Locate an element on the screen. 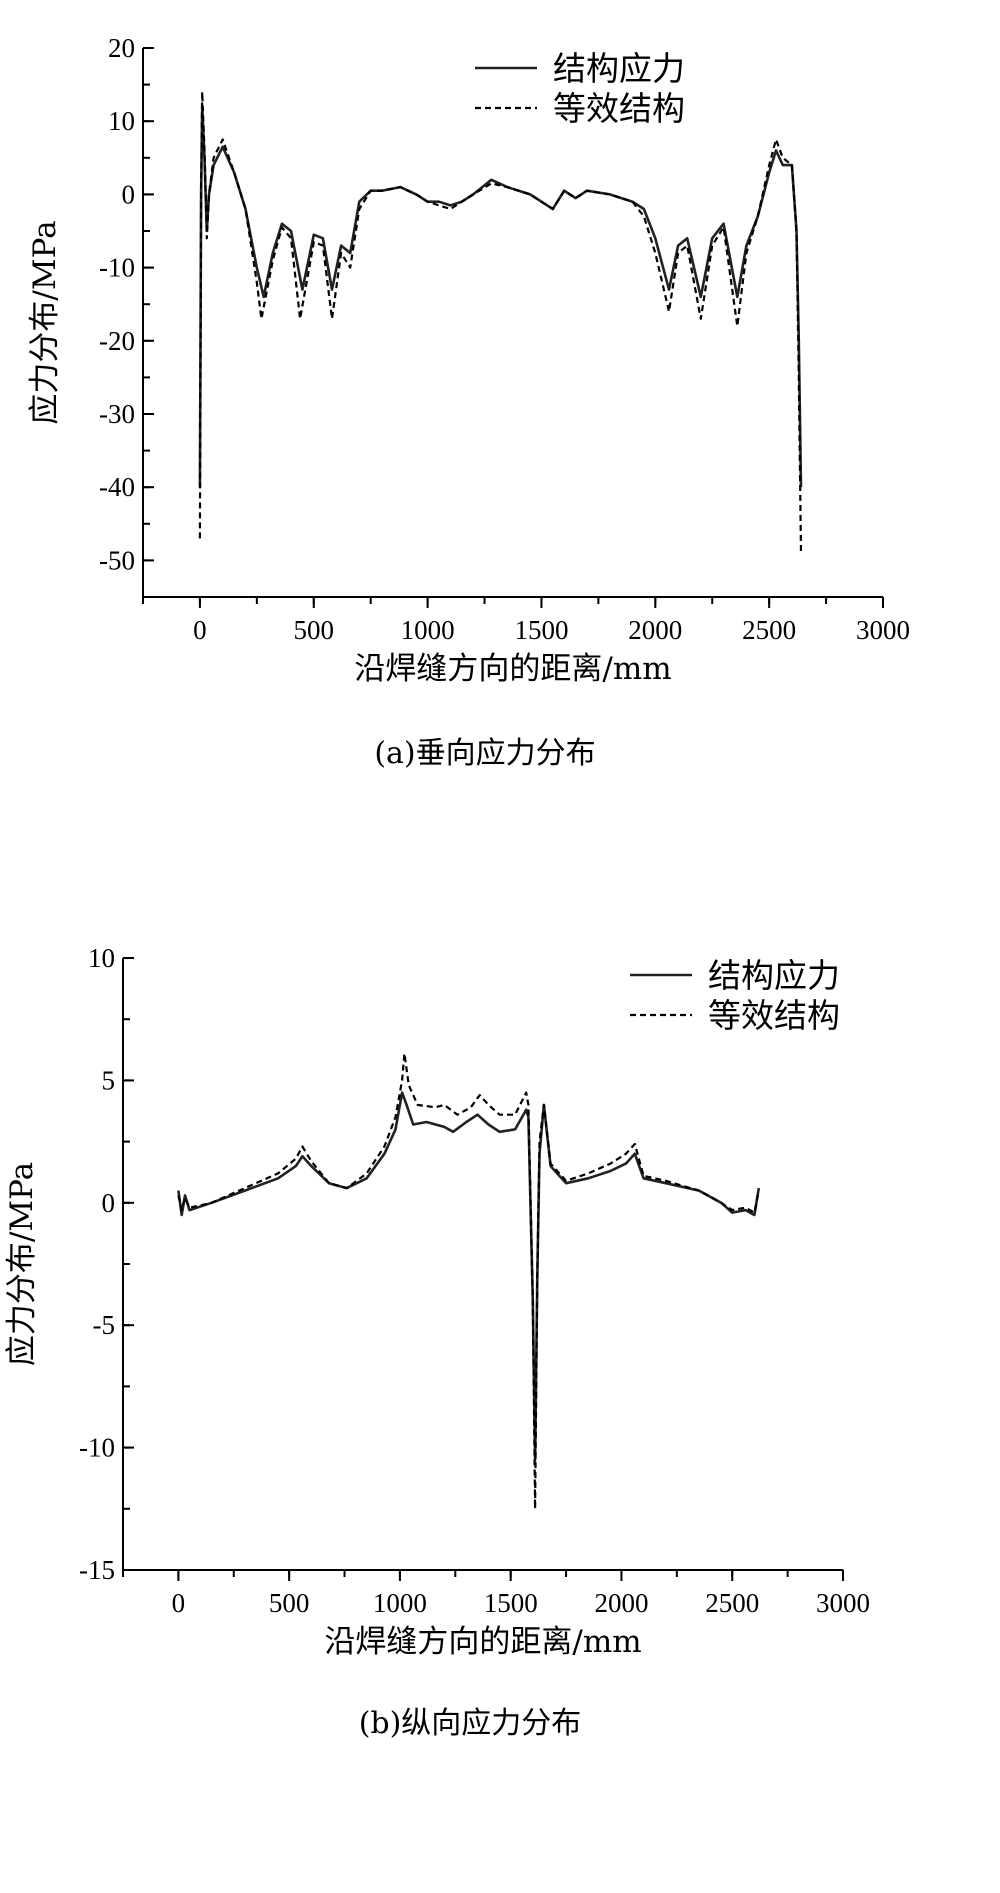 This screenshot has width=1000, height=1893. chart-b-x-tick-label: 0 is located at coordinates (179, 1603).